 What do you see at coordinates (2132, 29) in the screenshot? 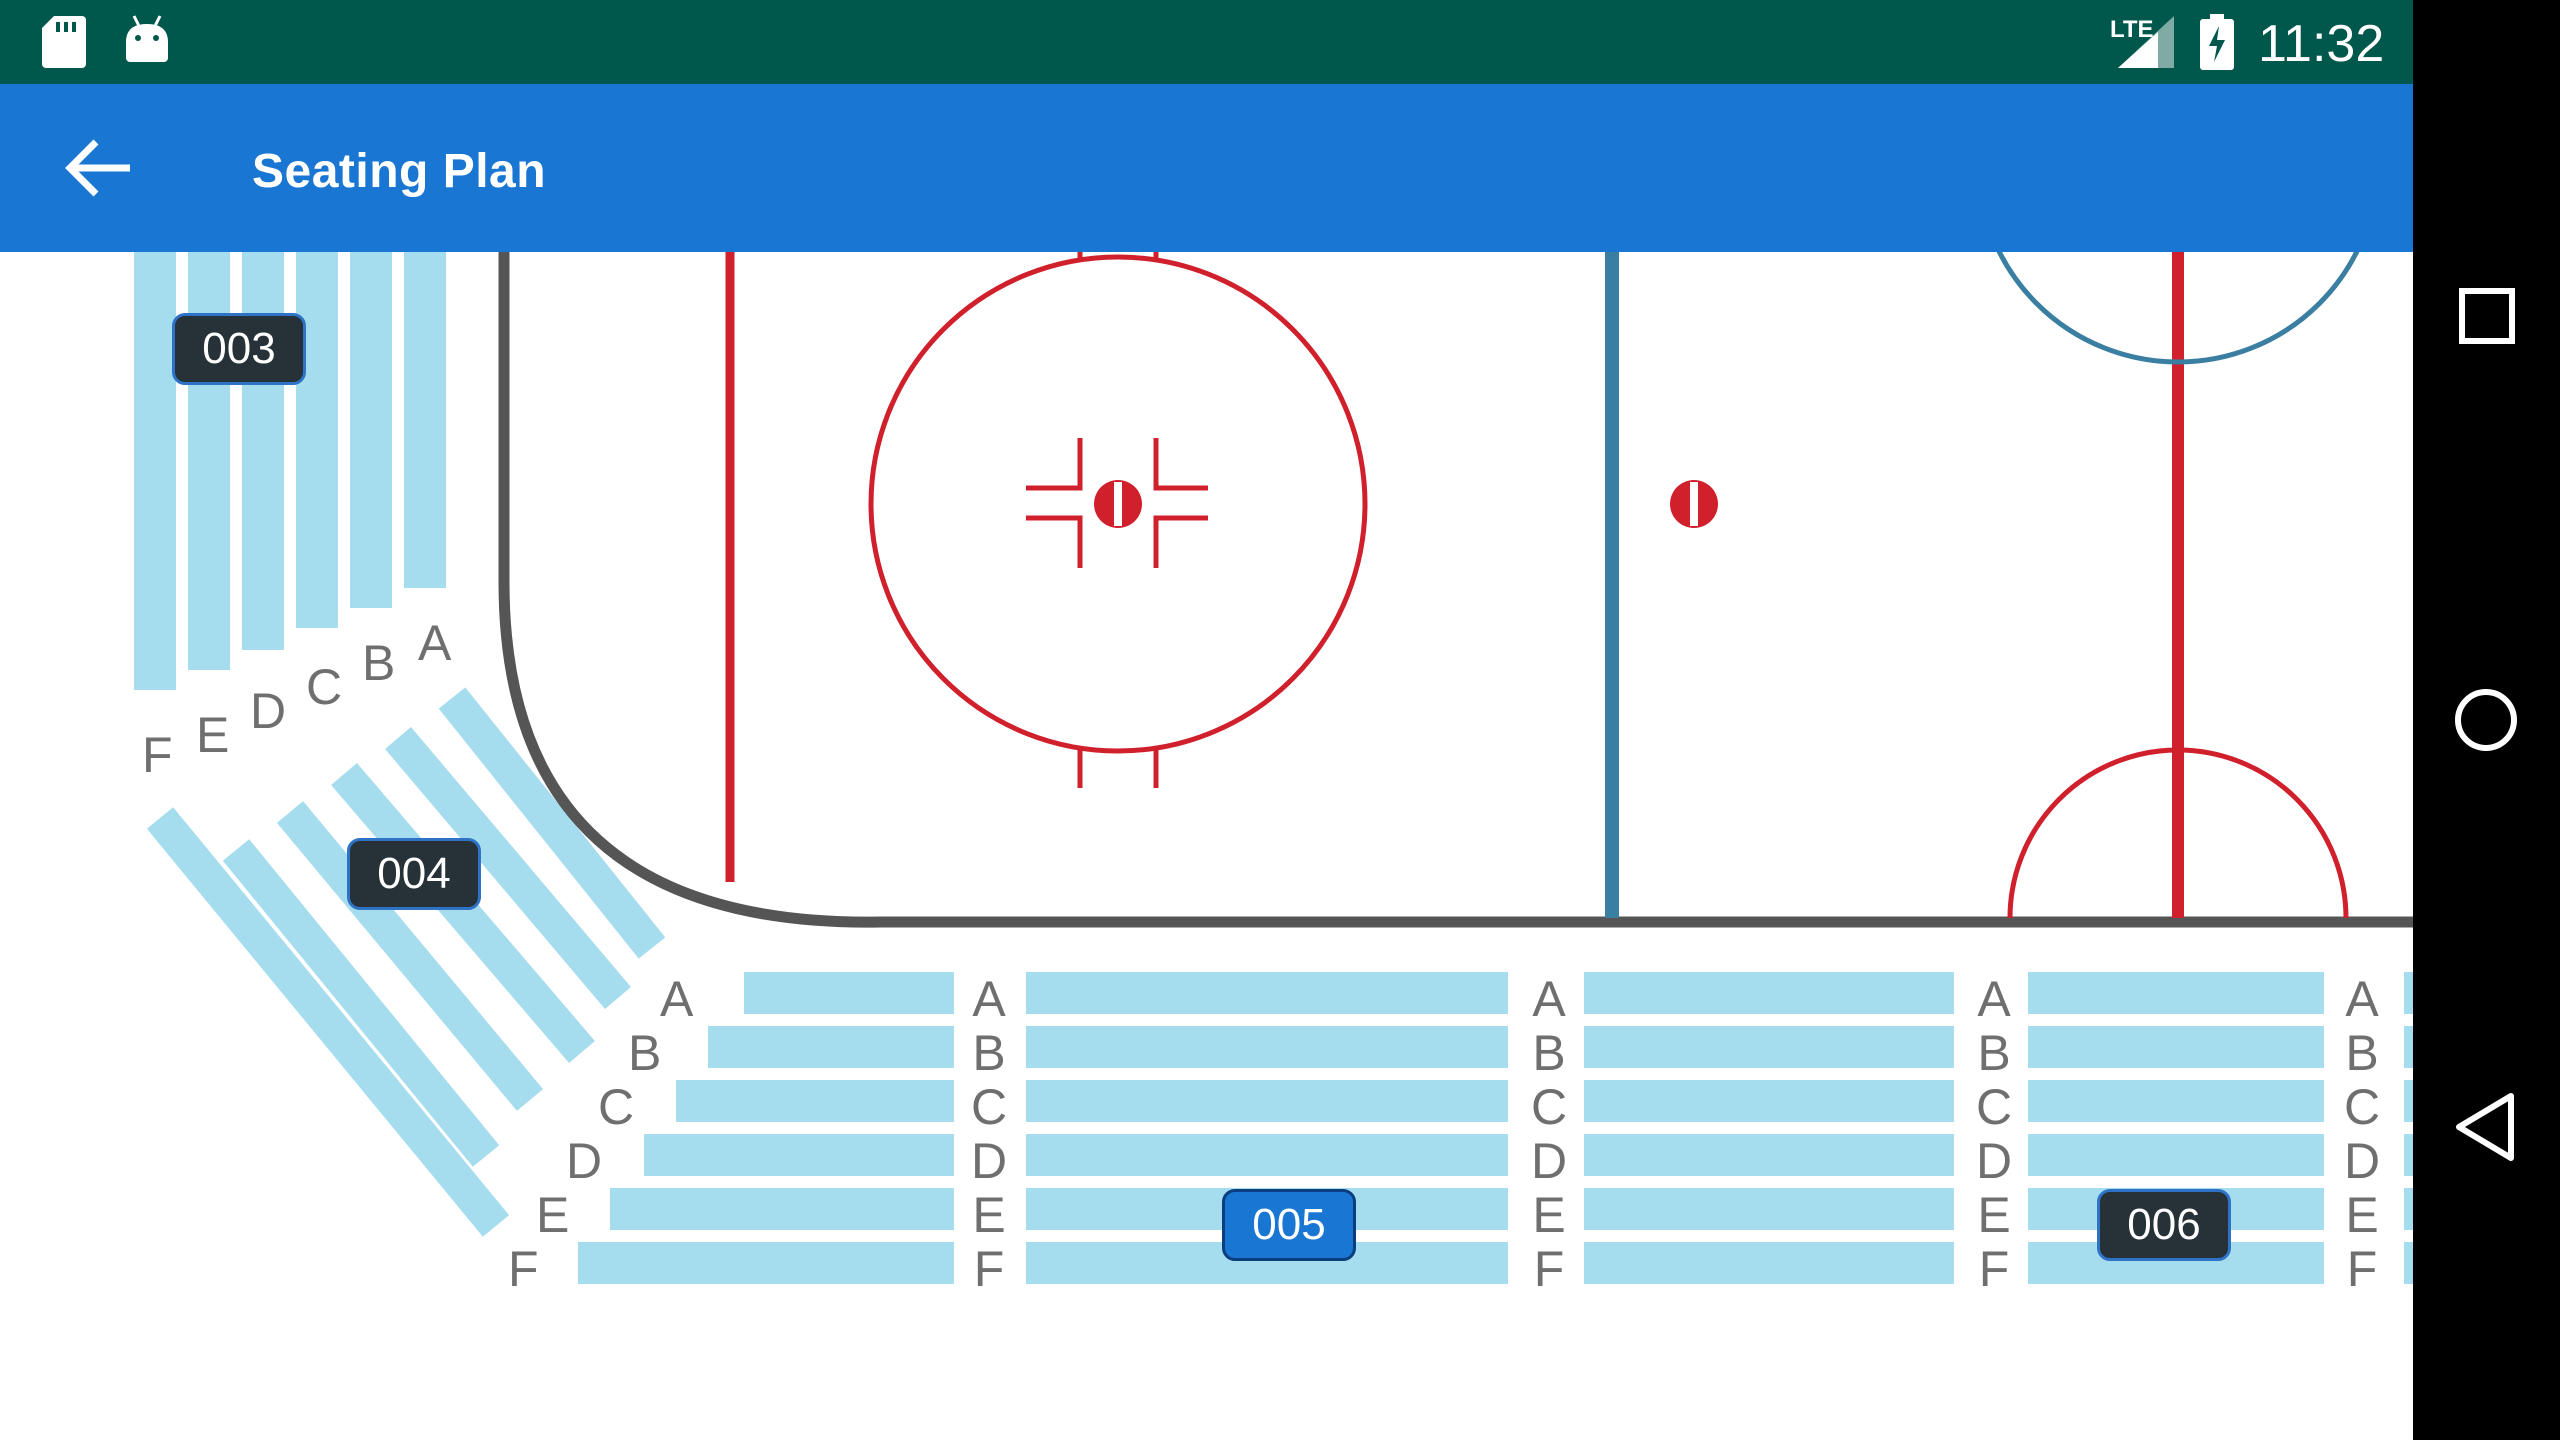
I see `network-type-label: LTE` at bounding box center [2132, 29].